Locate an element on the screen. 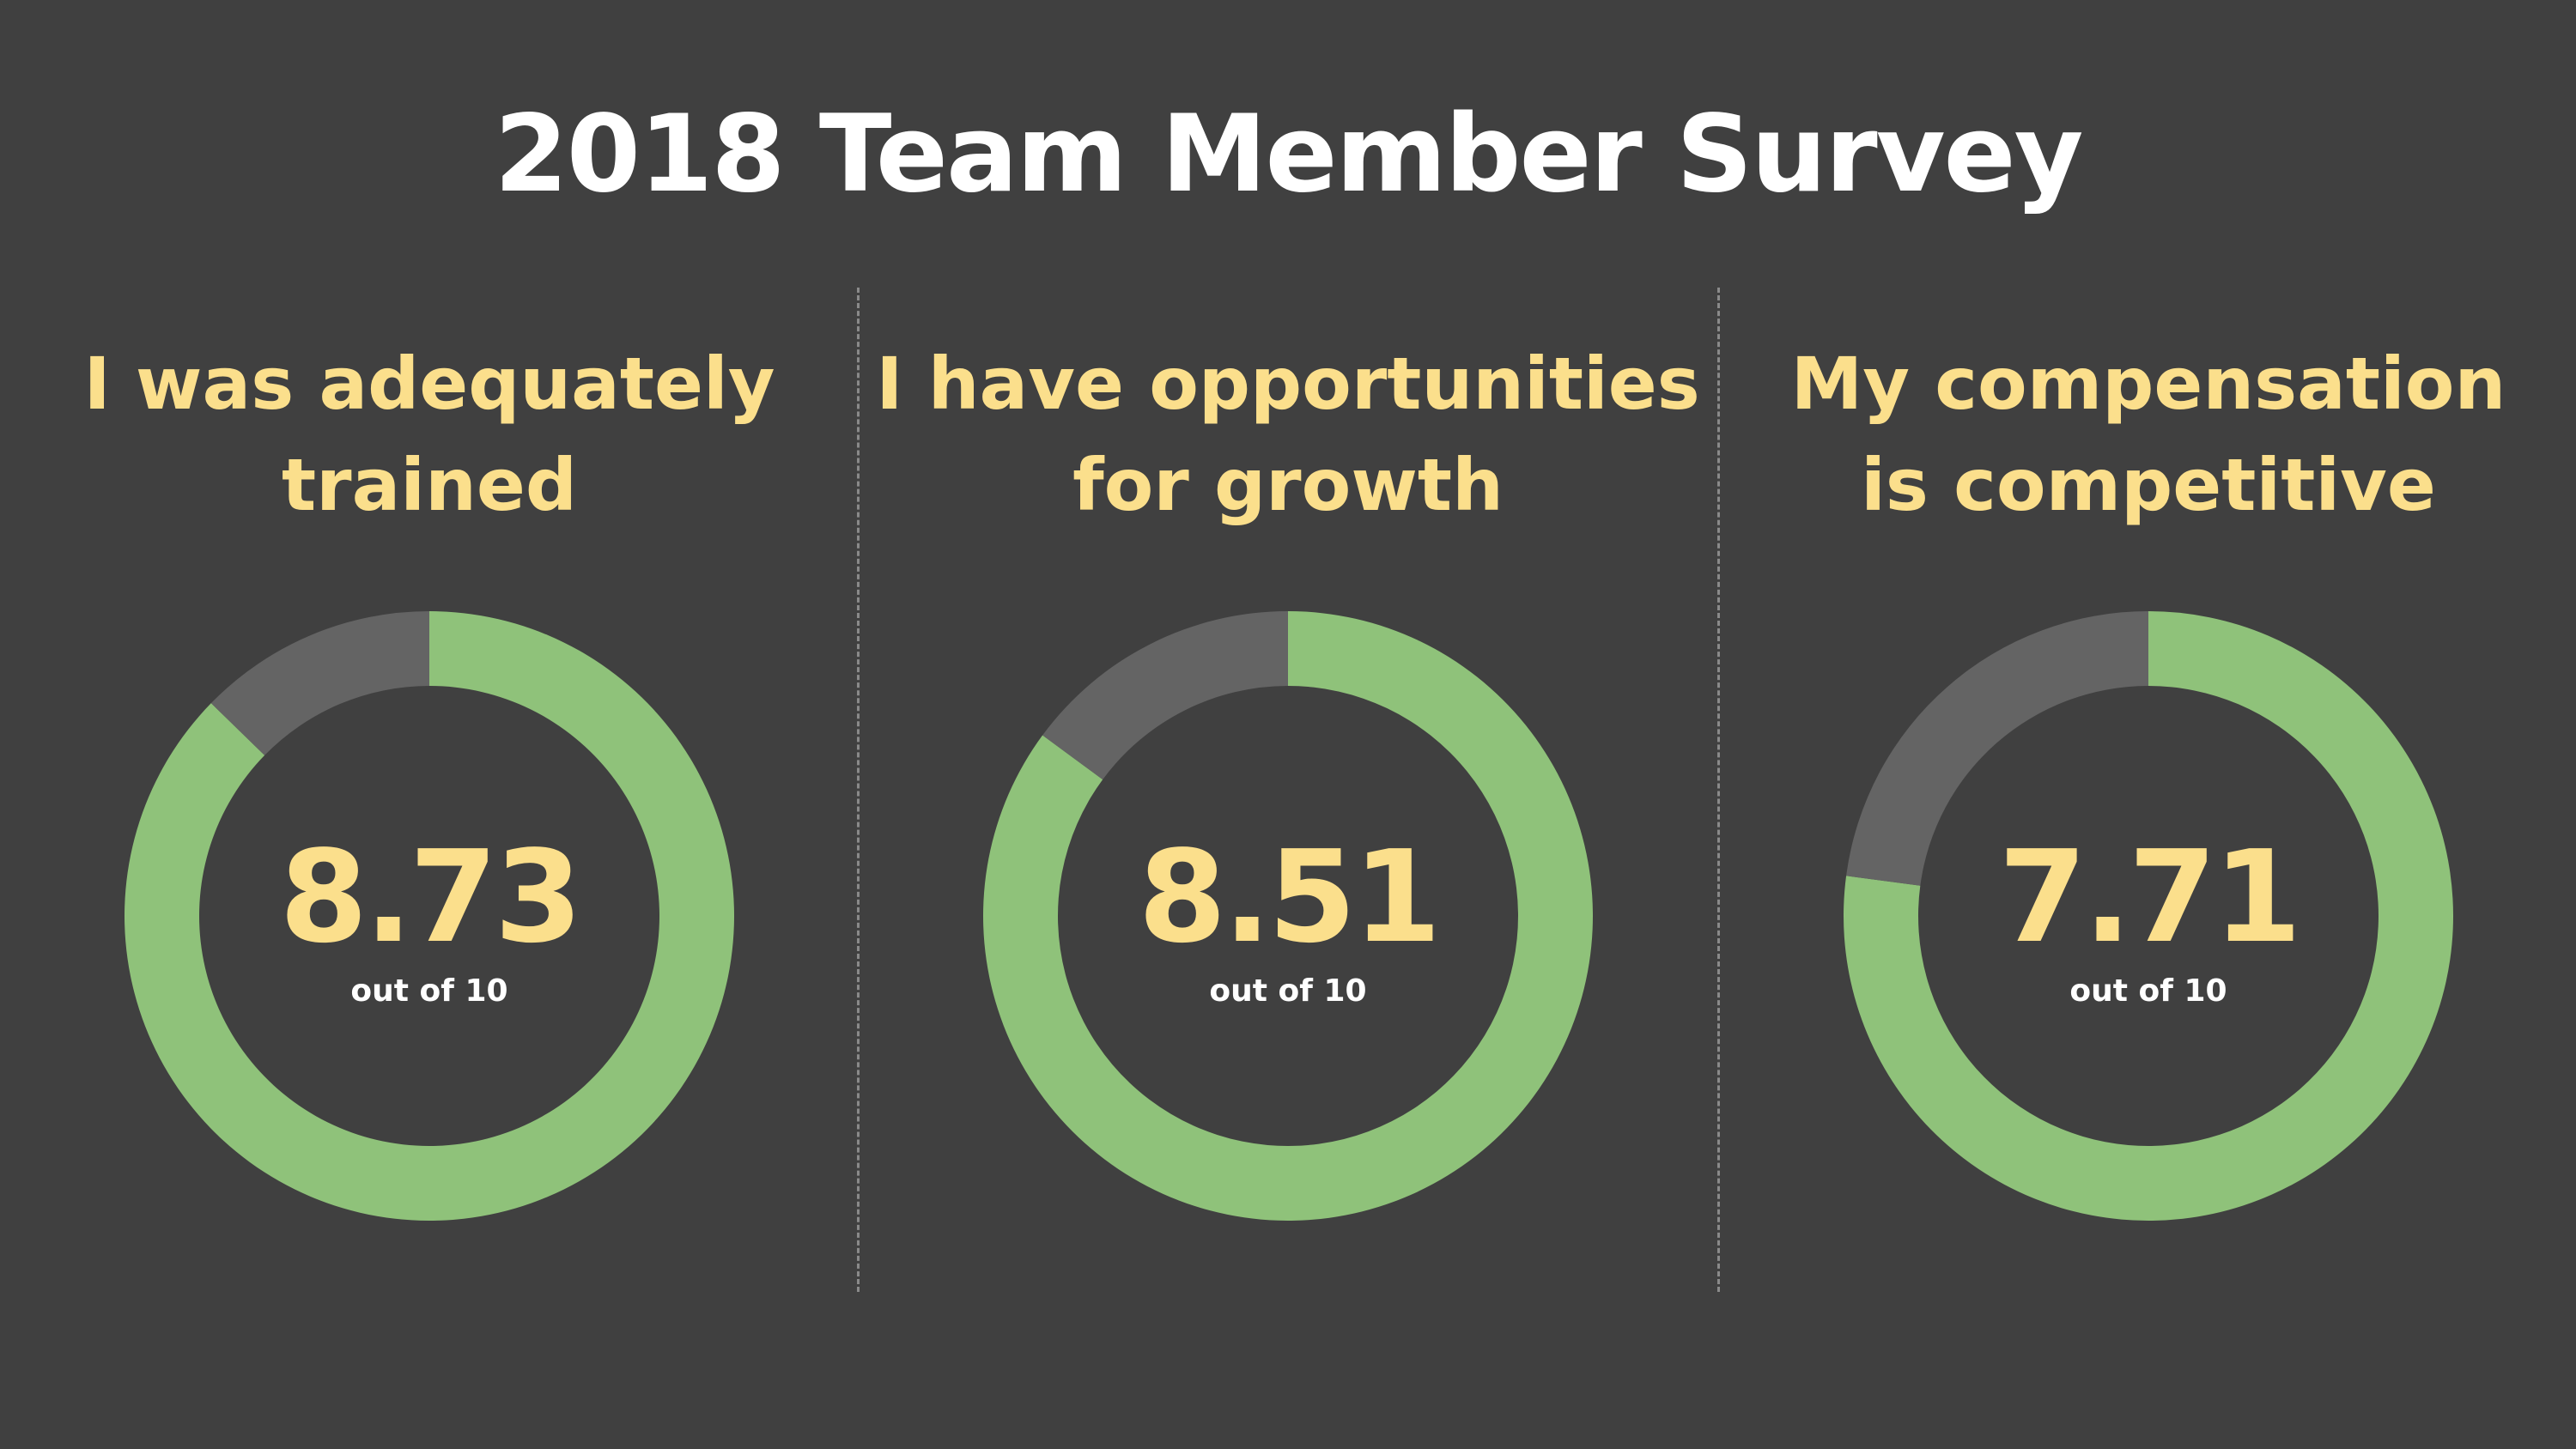 The width and height of the screenshot is (2576, 1449). panel-title-line: trained is located at coordinates (430, 485).